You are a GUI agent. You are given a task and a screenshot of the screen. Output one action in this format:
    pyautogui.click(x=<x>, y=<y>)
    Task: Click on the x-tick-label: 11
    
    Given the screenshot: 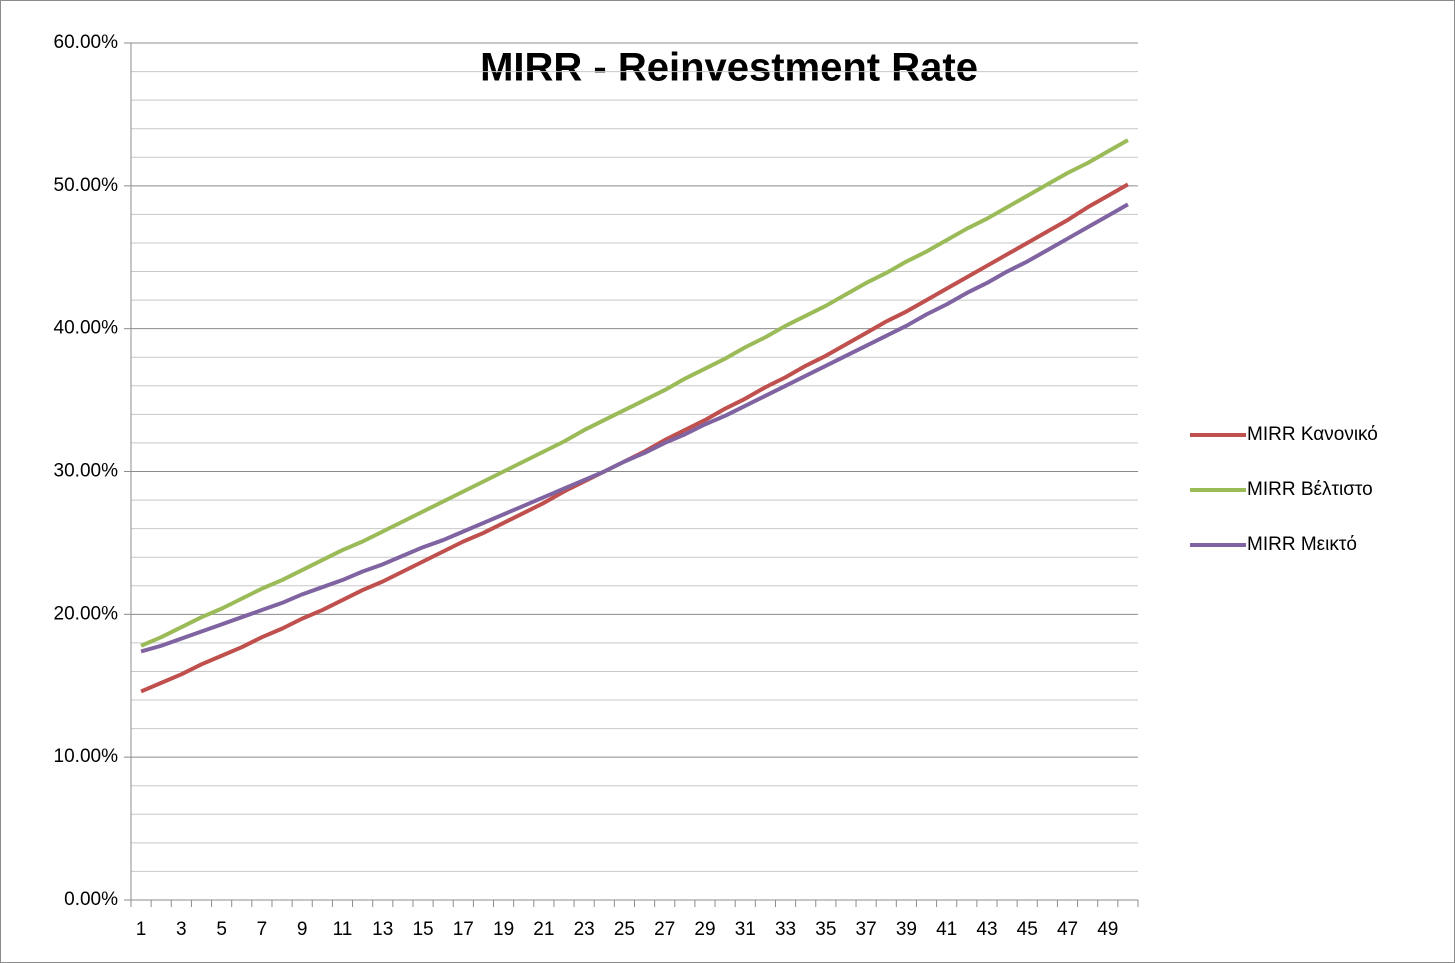 What is the action you would take?
    pyautogui.click(x=343, y=929)
    